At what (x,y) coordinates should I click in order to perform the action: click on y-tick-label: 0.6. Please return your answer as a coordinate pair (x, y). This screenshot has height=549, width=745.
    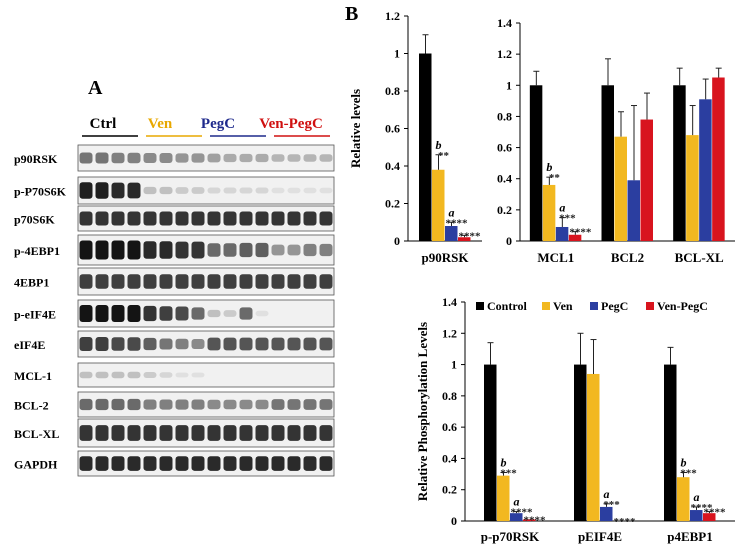
    Looking at the image, I should click on (504, 148).